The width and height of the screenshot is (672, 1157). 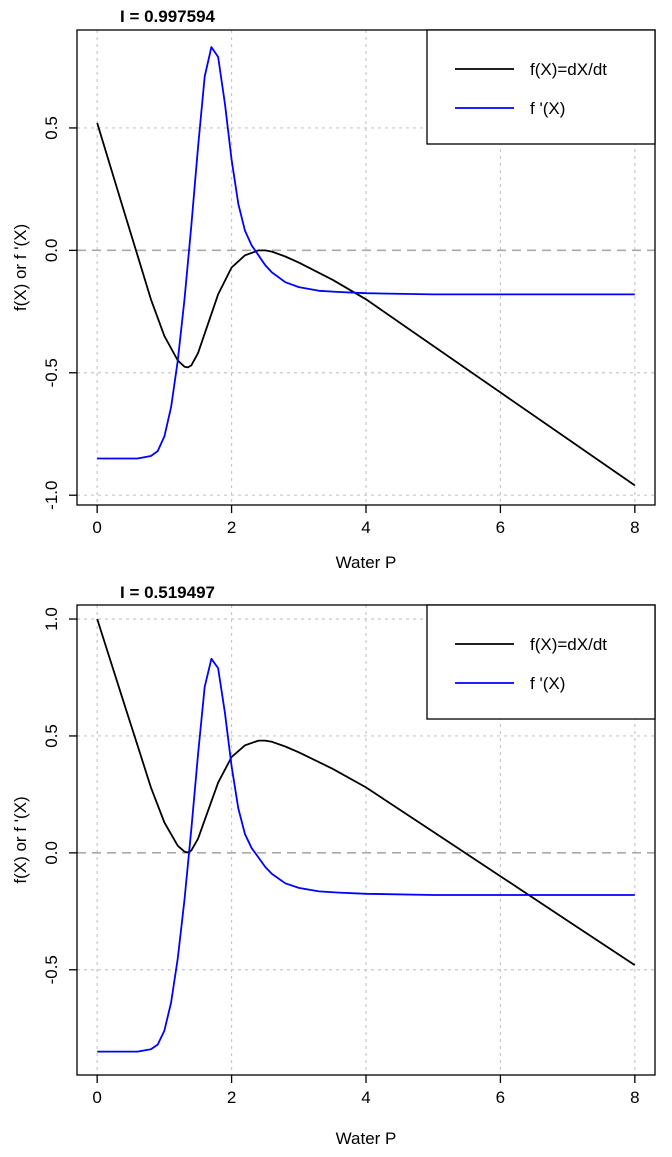 I want to click on y-axis: -0.5 0.0 0.5 1.0, so click(x=59, y=795).